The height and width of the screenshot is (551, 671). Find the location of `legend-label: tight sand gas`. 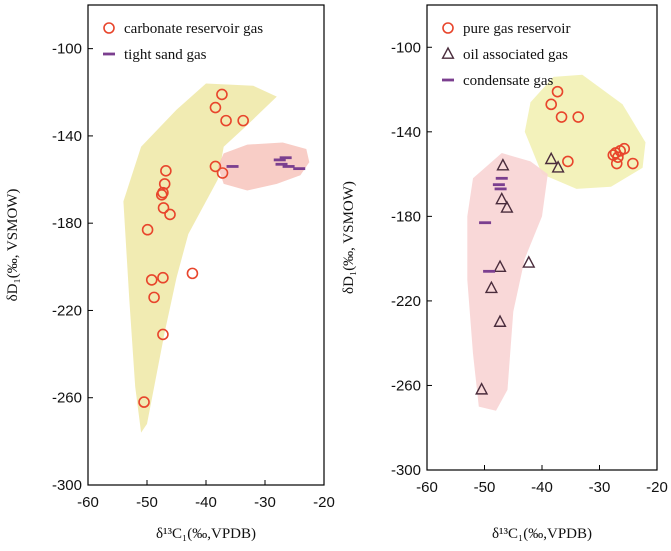

legend-label: tight sand gas is located at coordinates (165, 55).